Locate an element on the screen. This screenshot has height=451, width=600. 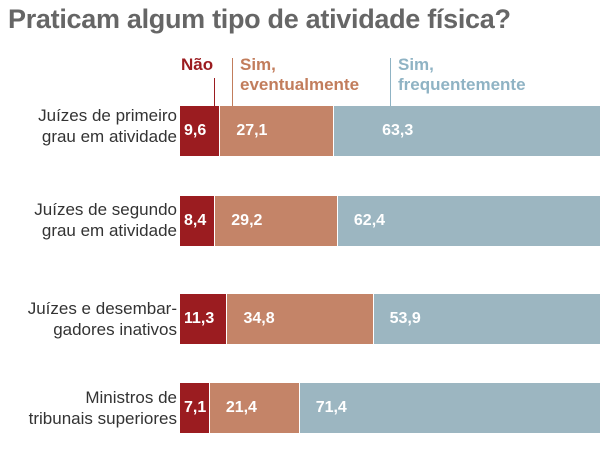
data-label-eventualmente: 27,1 is located at coordinates (252, 130).